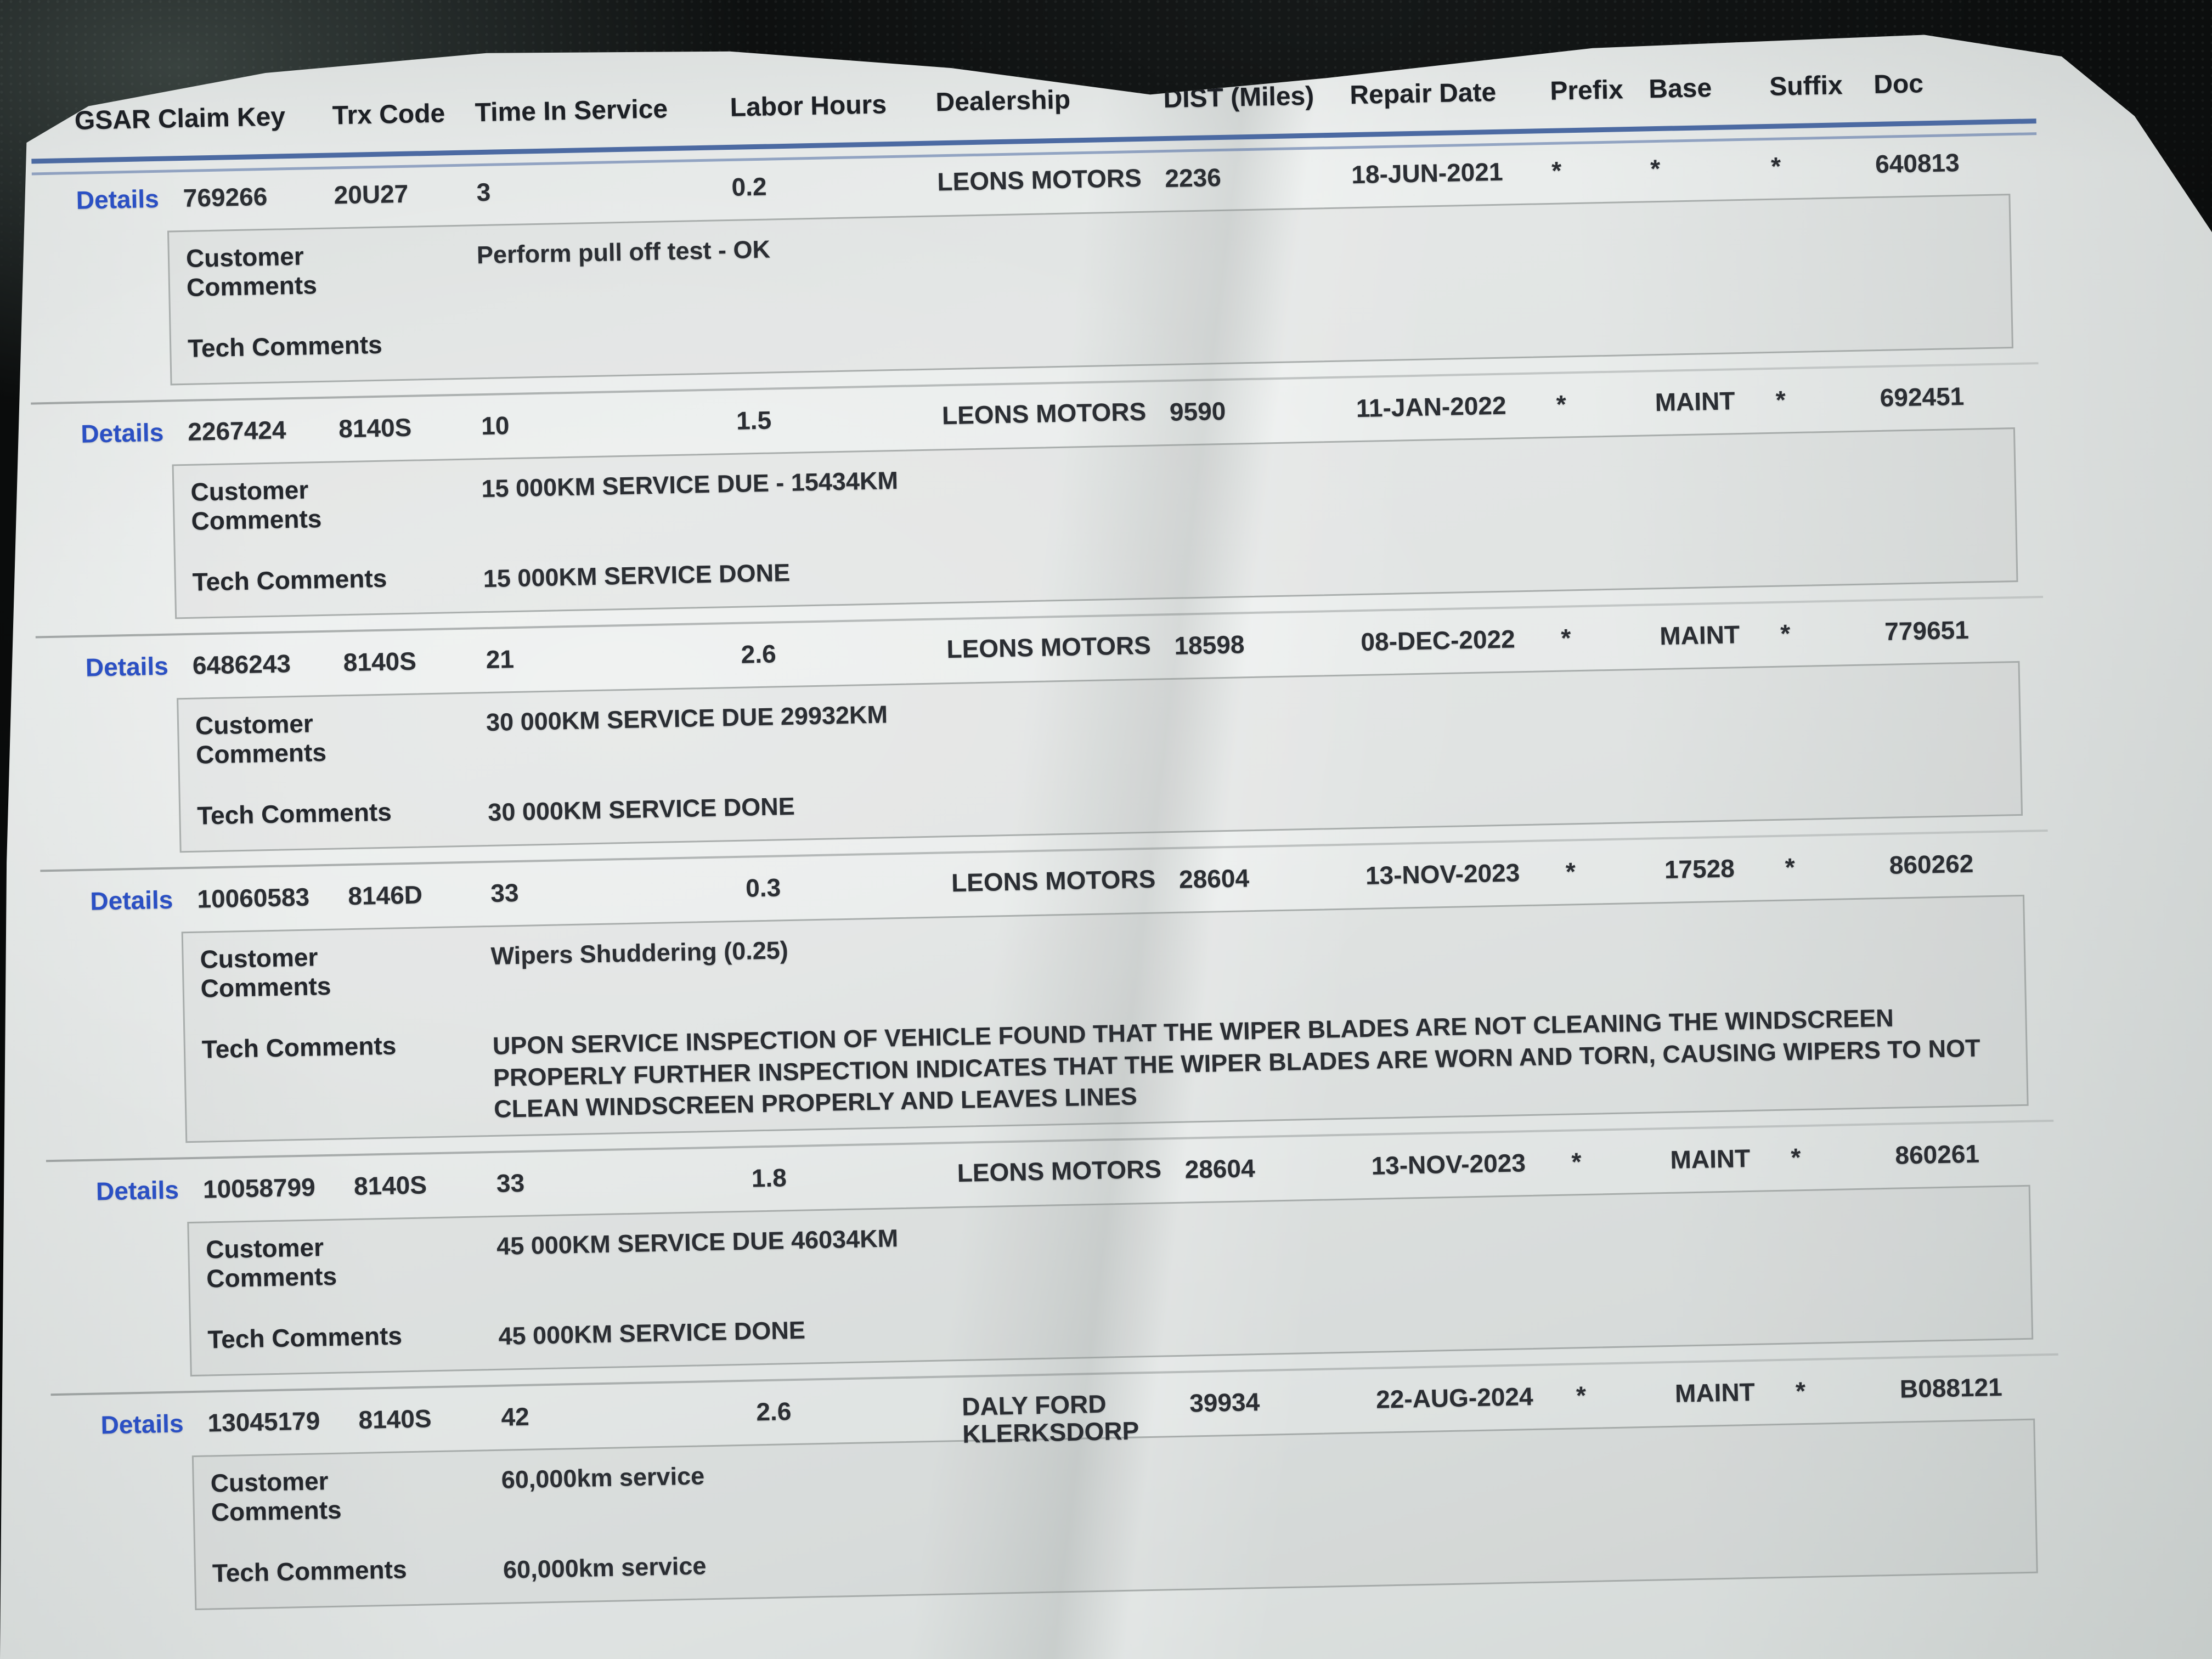 This screenshot has height=1659, width=2212. I want to click on col-header-labor-hours: Labor Hours, so click(809, 106).